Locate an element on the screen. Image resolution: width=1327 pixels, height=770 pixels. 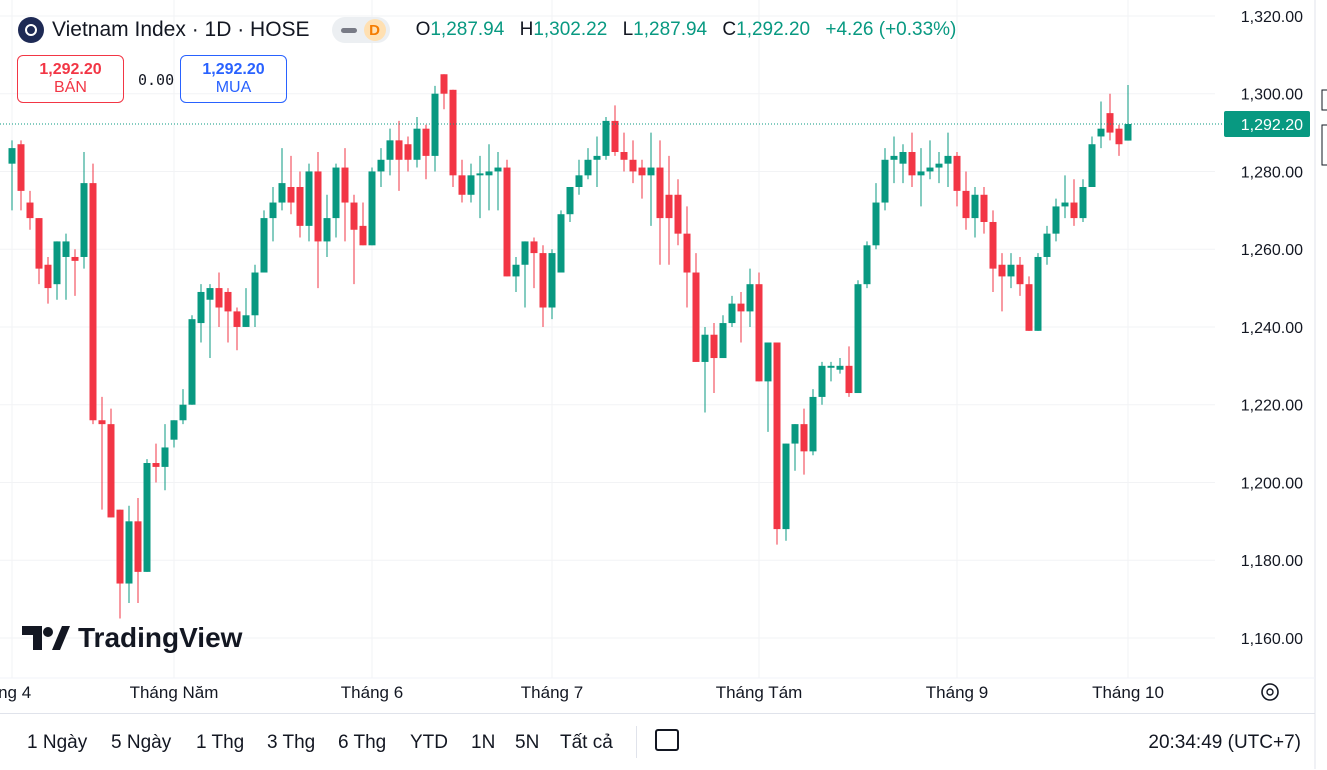
l-label: L is located at coordinates (628, 29).